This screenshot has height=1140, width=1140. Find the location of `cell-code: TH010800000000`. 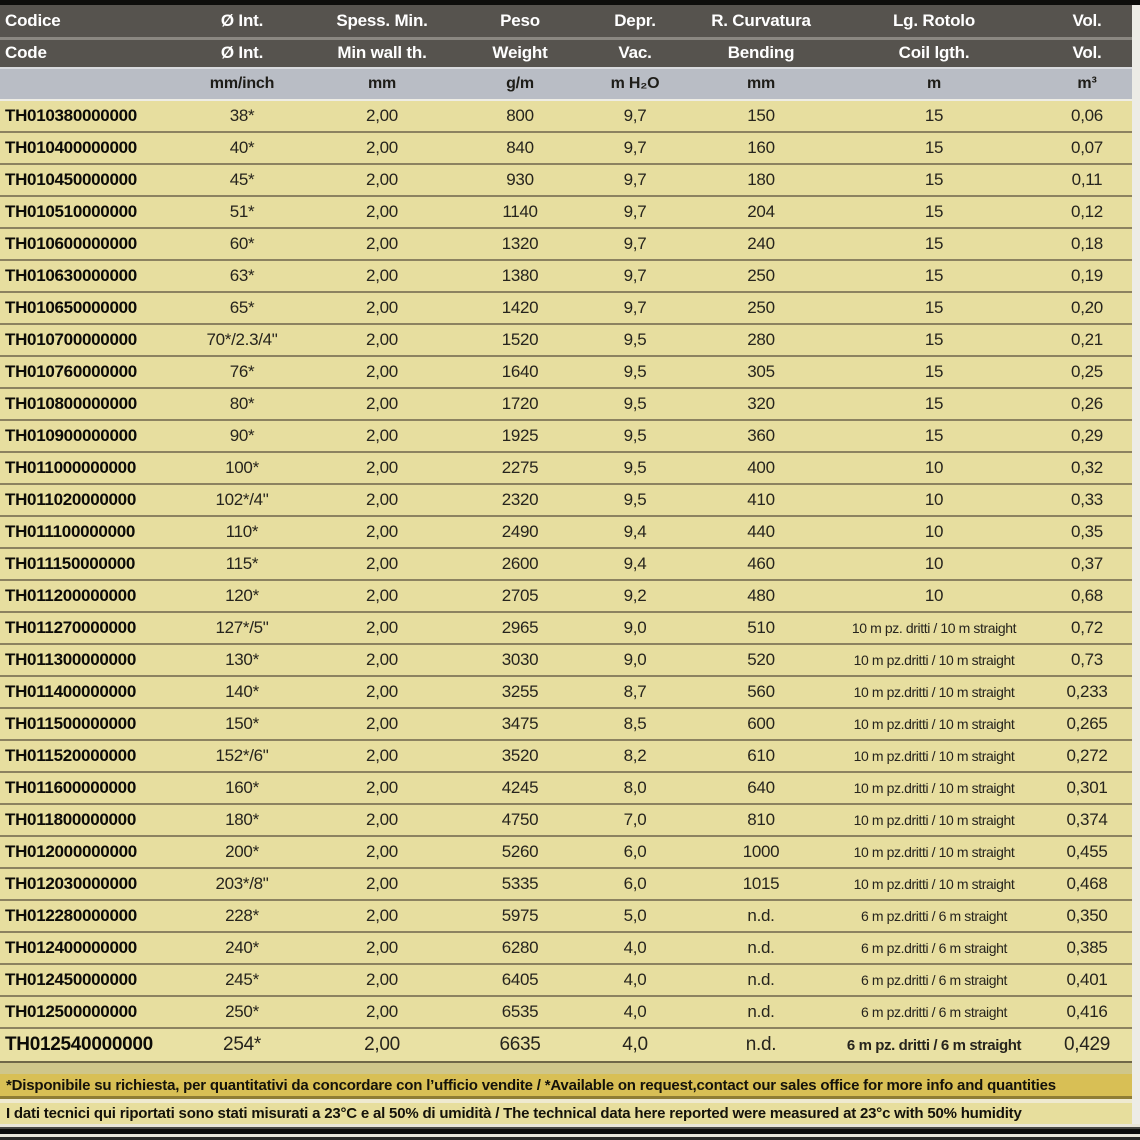

cell-code: TH010800000000 is located at coordinates (93, 404).